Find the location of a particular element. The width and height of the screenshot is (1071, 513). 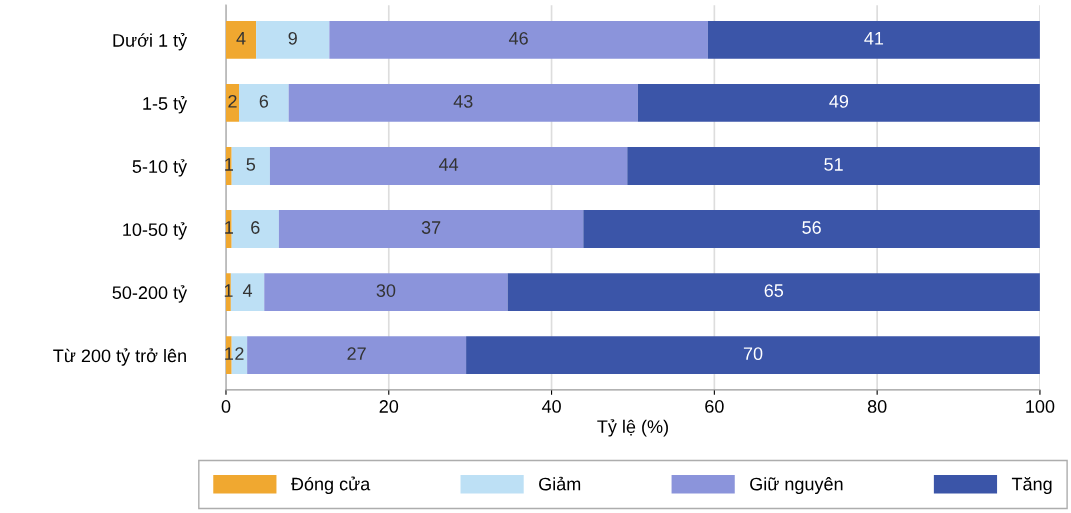

x-tick-label: 80 is located at coordinates (877, 406).